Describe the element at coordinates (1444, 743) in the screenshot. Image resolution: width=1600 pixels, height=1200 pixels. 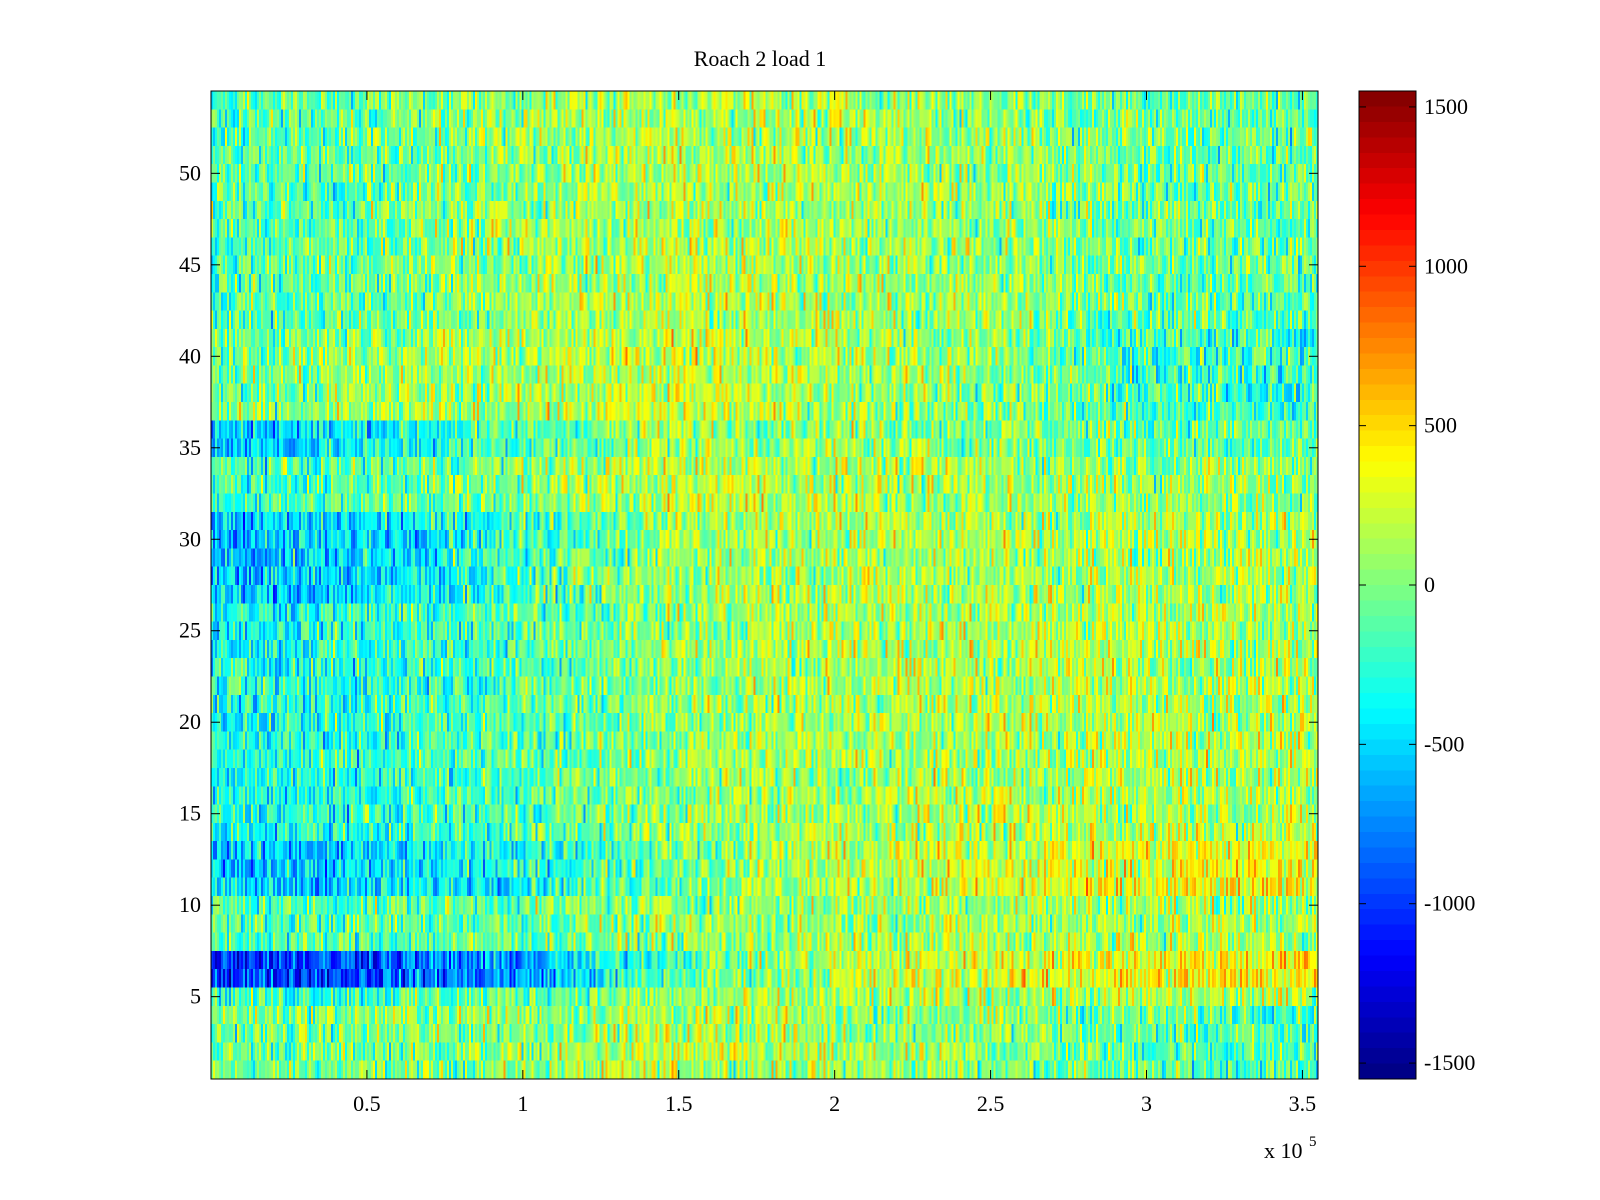
I see `colorbar-tick-label: -500` at that location.